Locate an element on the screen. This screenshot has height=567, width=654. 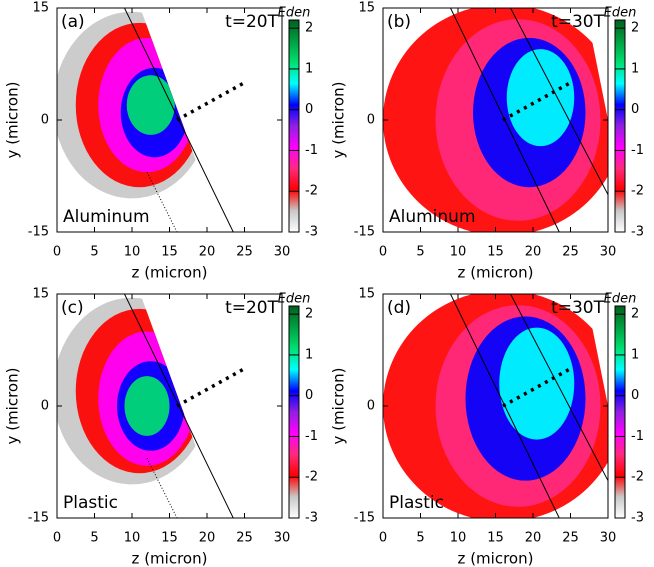
panel-label: (d) is located at coordinates (399, 308).